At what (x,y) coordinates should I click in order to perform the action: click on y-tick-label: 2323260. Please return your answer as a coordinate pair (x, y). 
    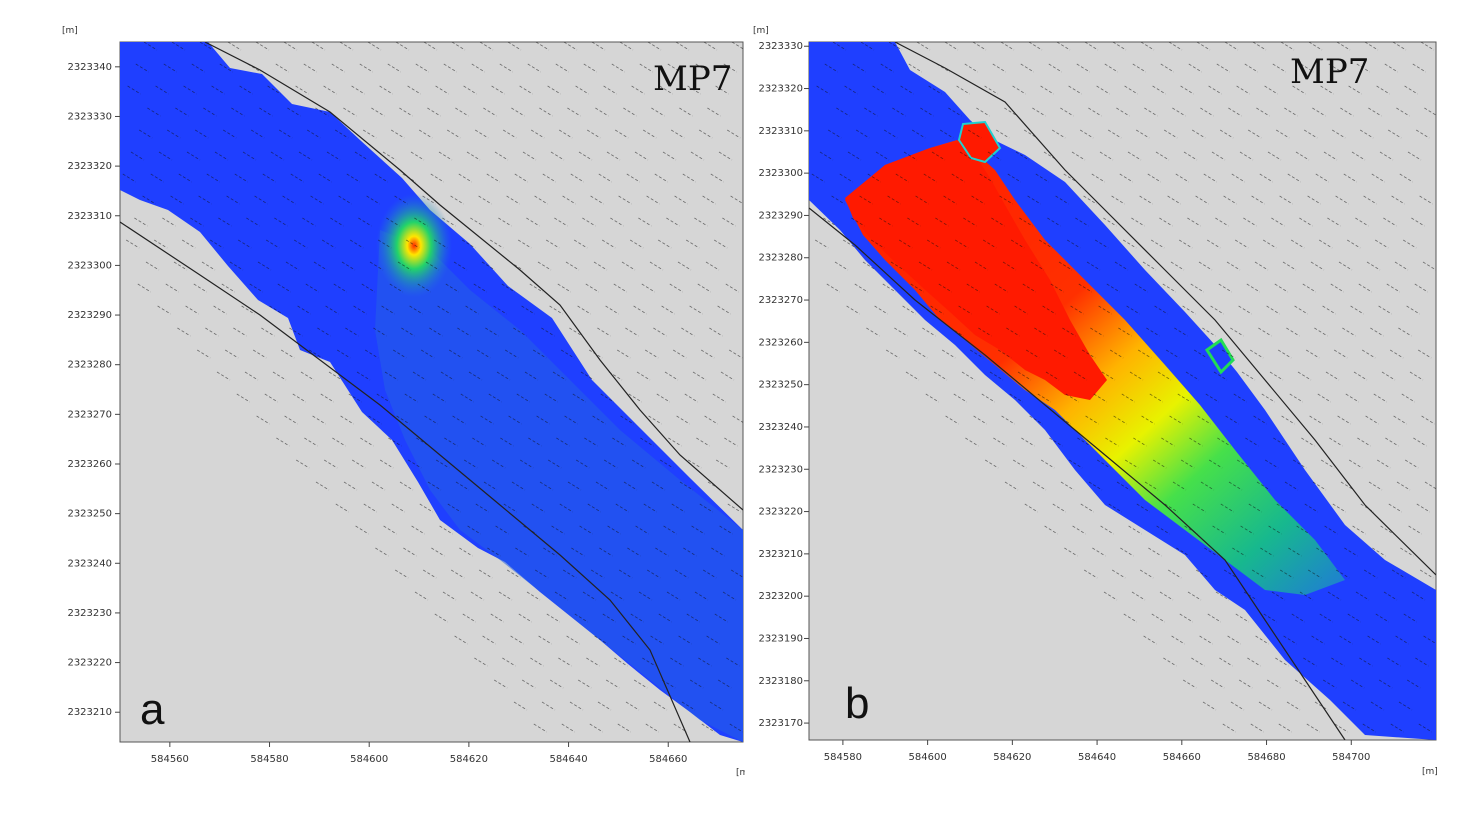
    Looking at the image, I should click on (89, 464).